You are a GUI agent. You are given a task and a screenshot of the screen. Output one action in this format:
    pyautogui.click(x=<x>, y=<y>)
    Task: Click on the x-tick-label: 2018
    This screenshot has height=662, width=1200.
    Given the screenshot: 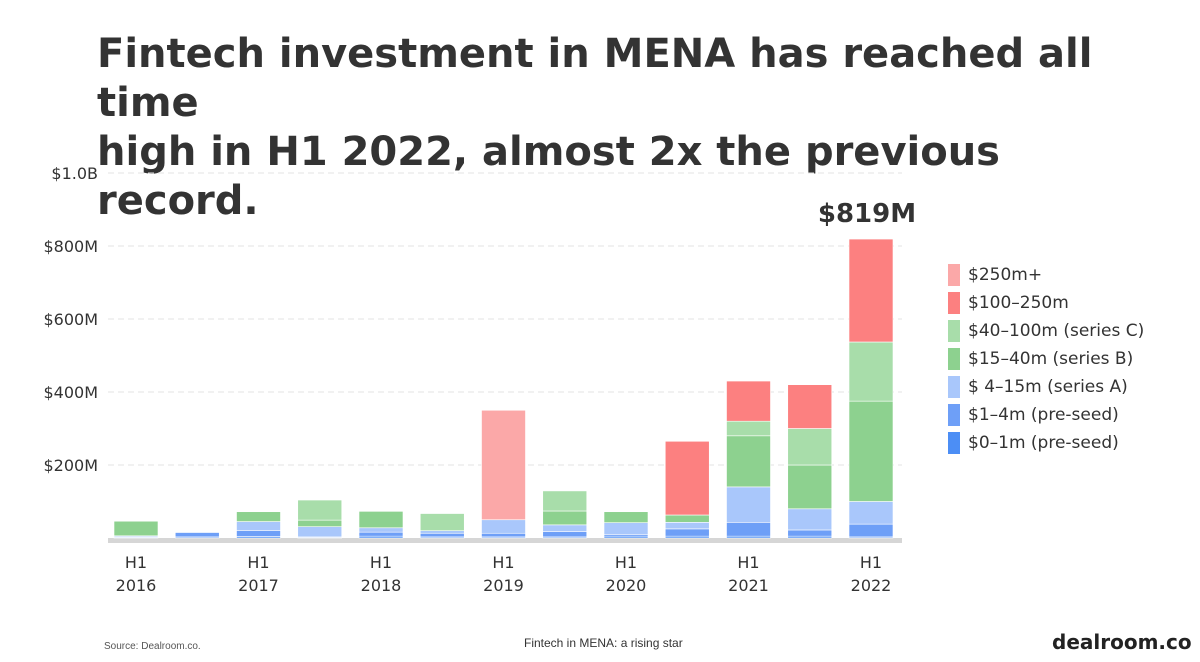 What is the action you would take?
    pyautogui.click(x=381, y=585)
    